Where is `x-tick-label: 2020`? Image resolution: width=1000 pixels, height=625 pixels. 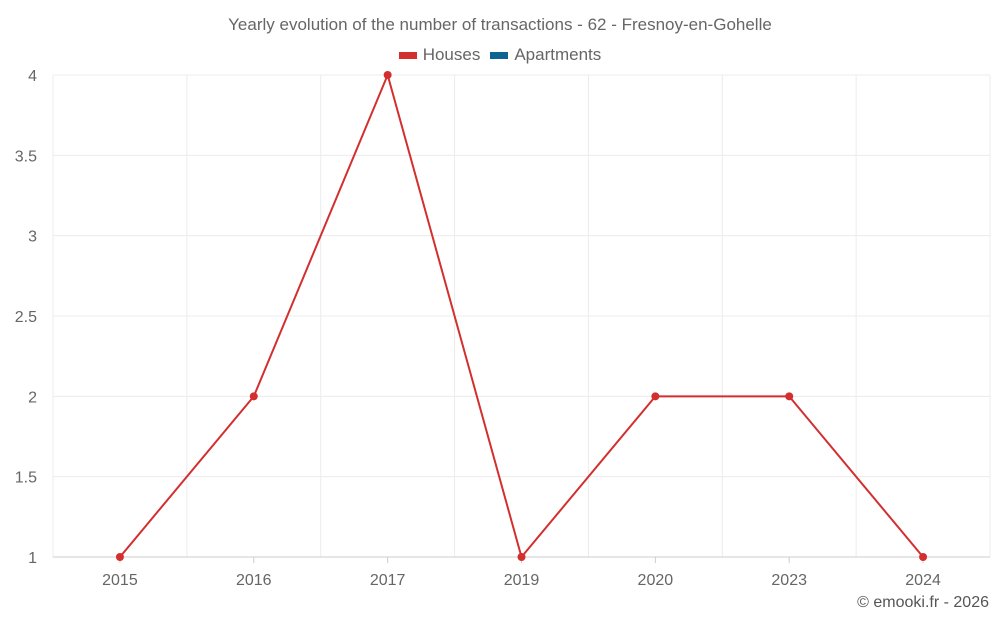 x-tick-label: 2020 is located at coordinates (656, 580).